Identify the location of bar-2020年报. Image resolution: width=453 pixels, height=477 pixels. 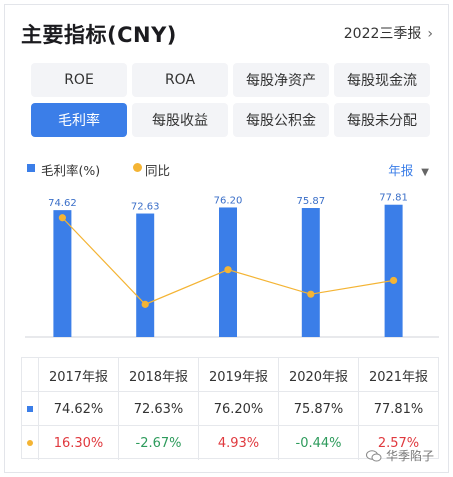
(310, 272).